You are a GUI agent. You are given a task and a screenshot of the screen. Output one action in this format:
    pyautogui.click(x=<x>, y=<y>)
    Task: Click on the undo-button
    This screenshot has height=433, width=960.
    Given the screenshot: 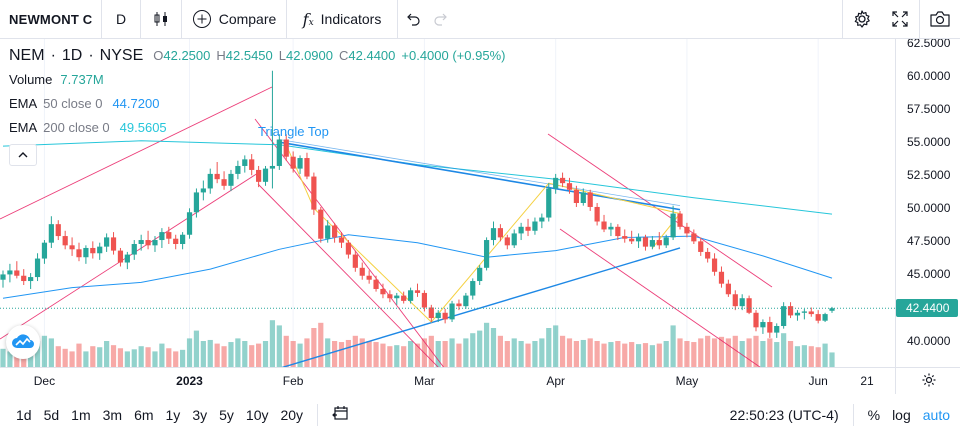 What is the action you would take?
    pyautogui.click(x=413, y=19)
    